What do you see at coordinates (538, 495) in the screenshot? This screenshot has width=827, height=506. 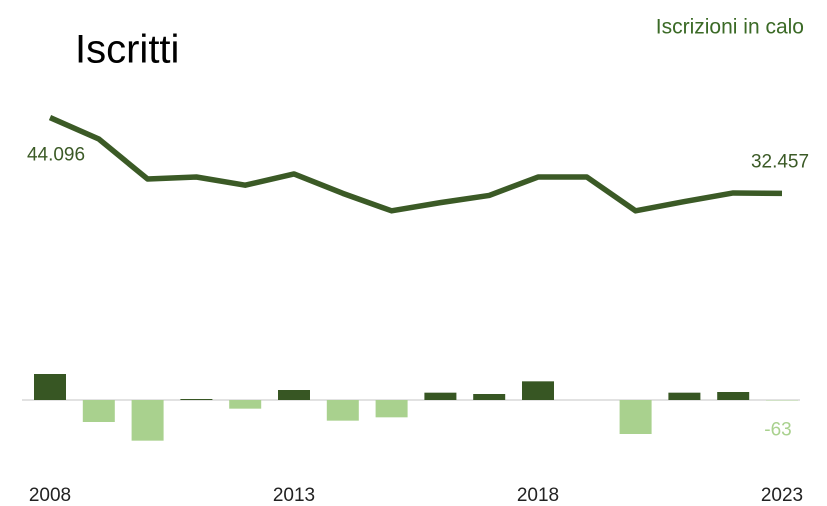 I see `x-tick-label: 2018` at bounding box center [538, 495].